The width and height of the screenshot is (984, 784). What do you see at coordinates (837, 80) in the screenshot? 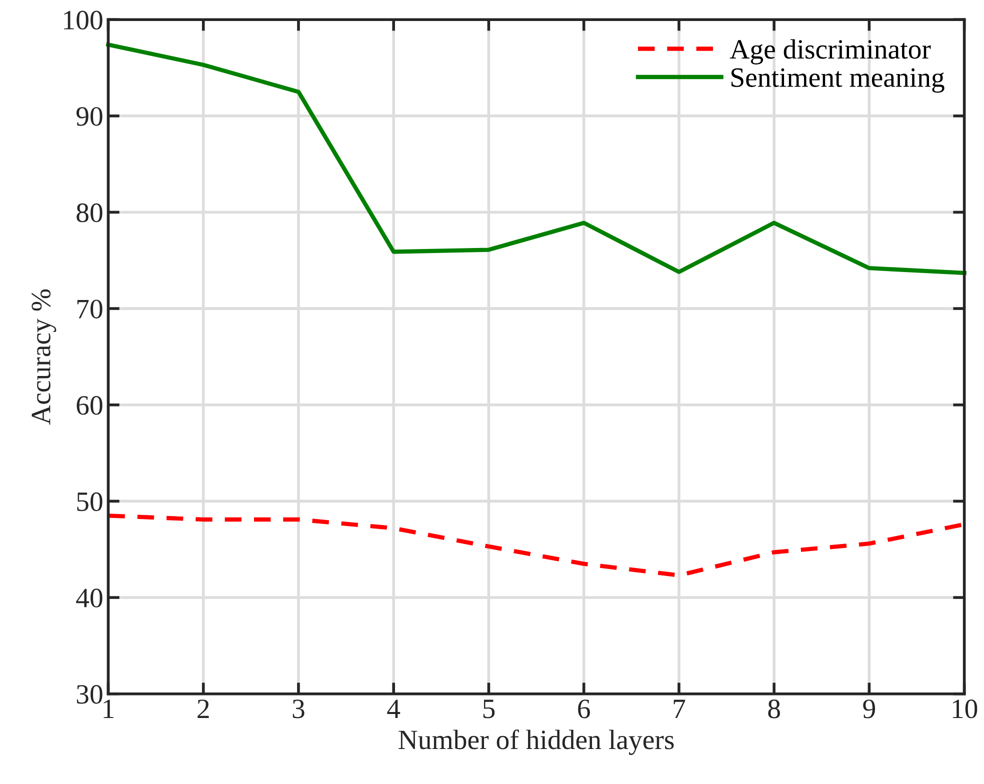
I see `legend-label: Sentiment meaning` at bounding box center [837, 80].